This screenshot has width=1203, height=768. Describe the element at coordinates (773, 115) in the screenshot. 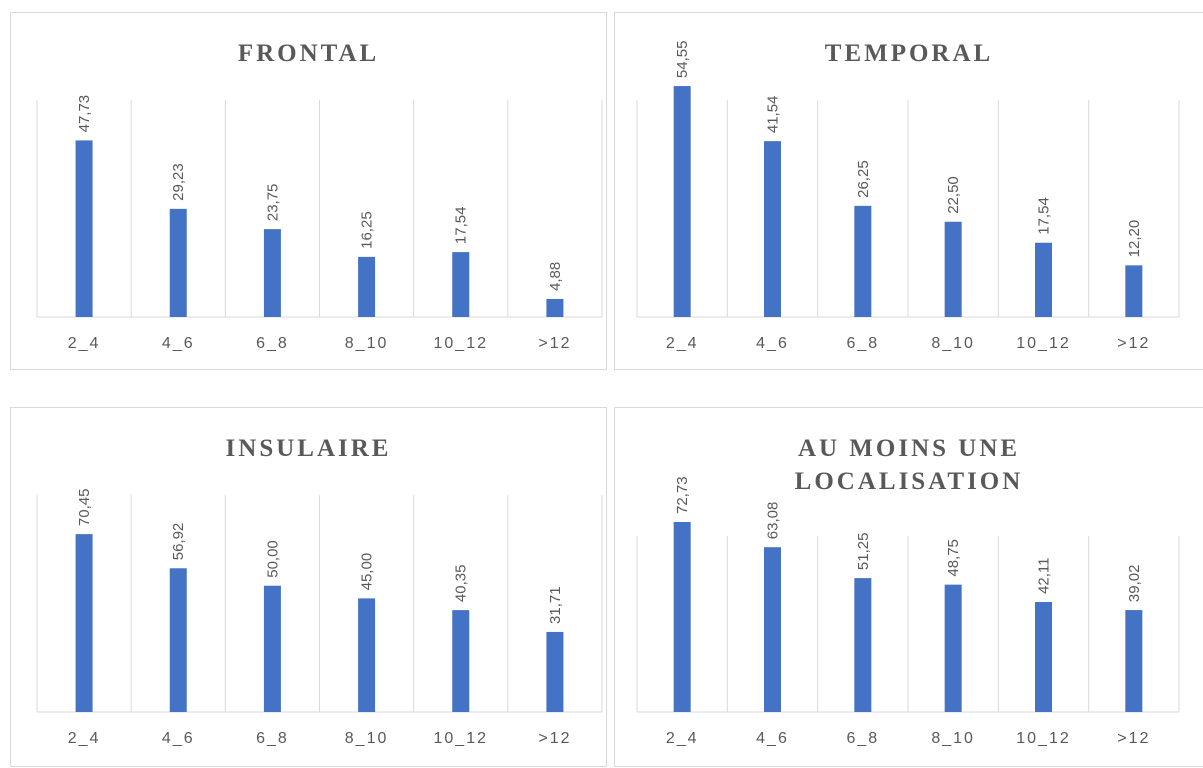

I see `data-label: 41,54` at that location.